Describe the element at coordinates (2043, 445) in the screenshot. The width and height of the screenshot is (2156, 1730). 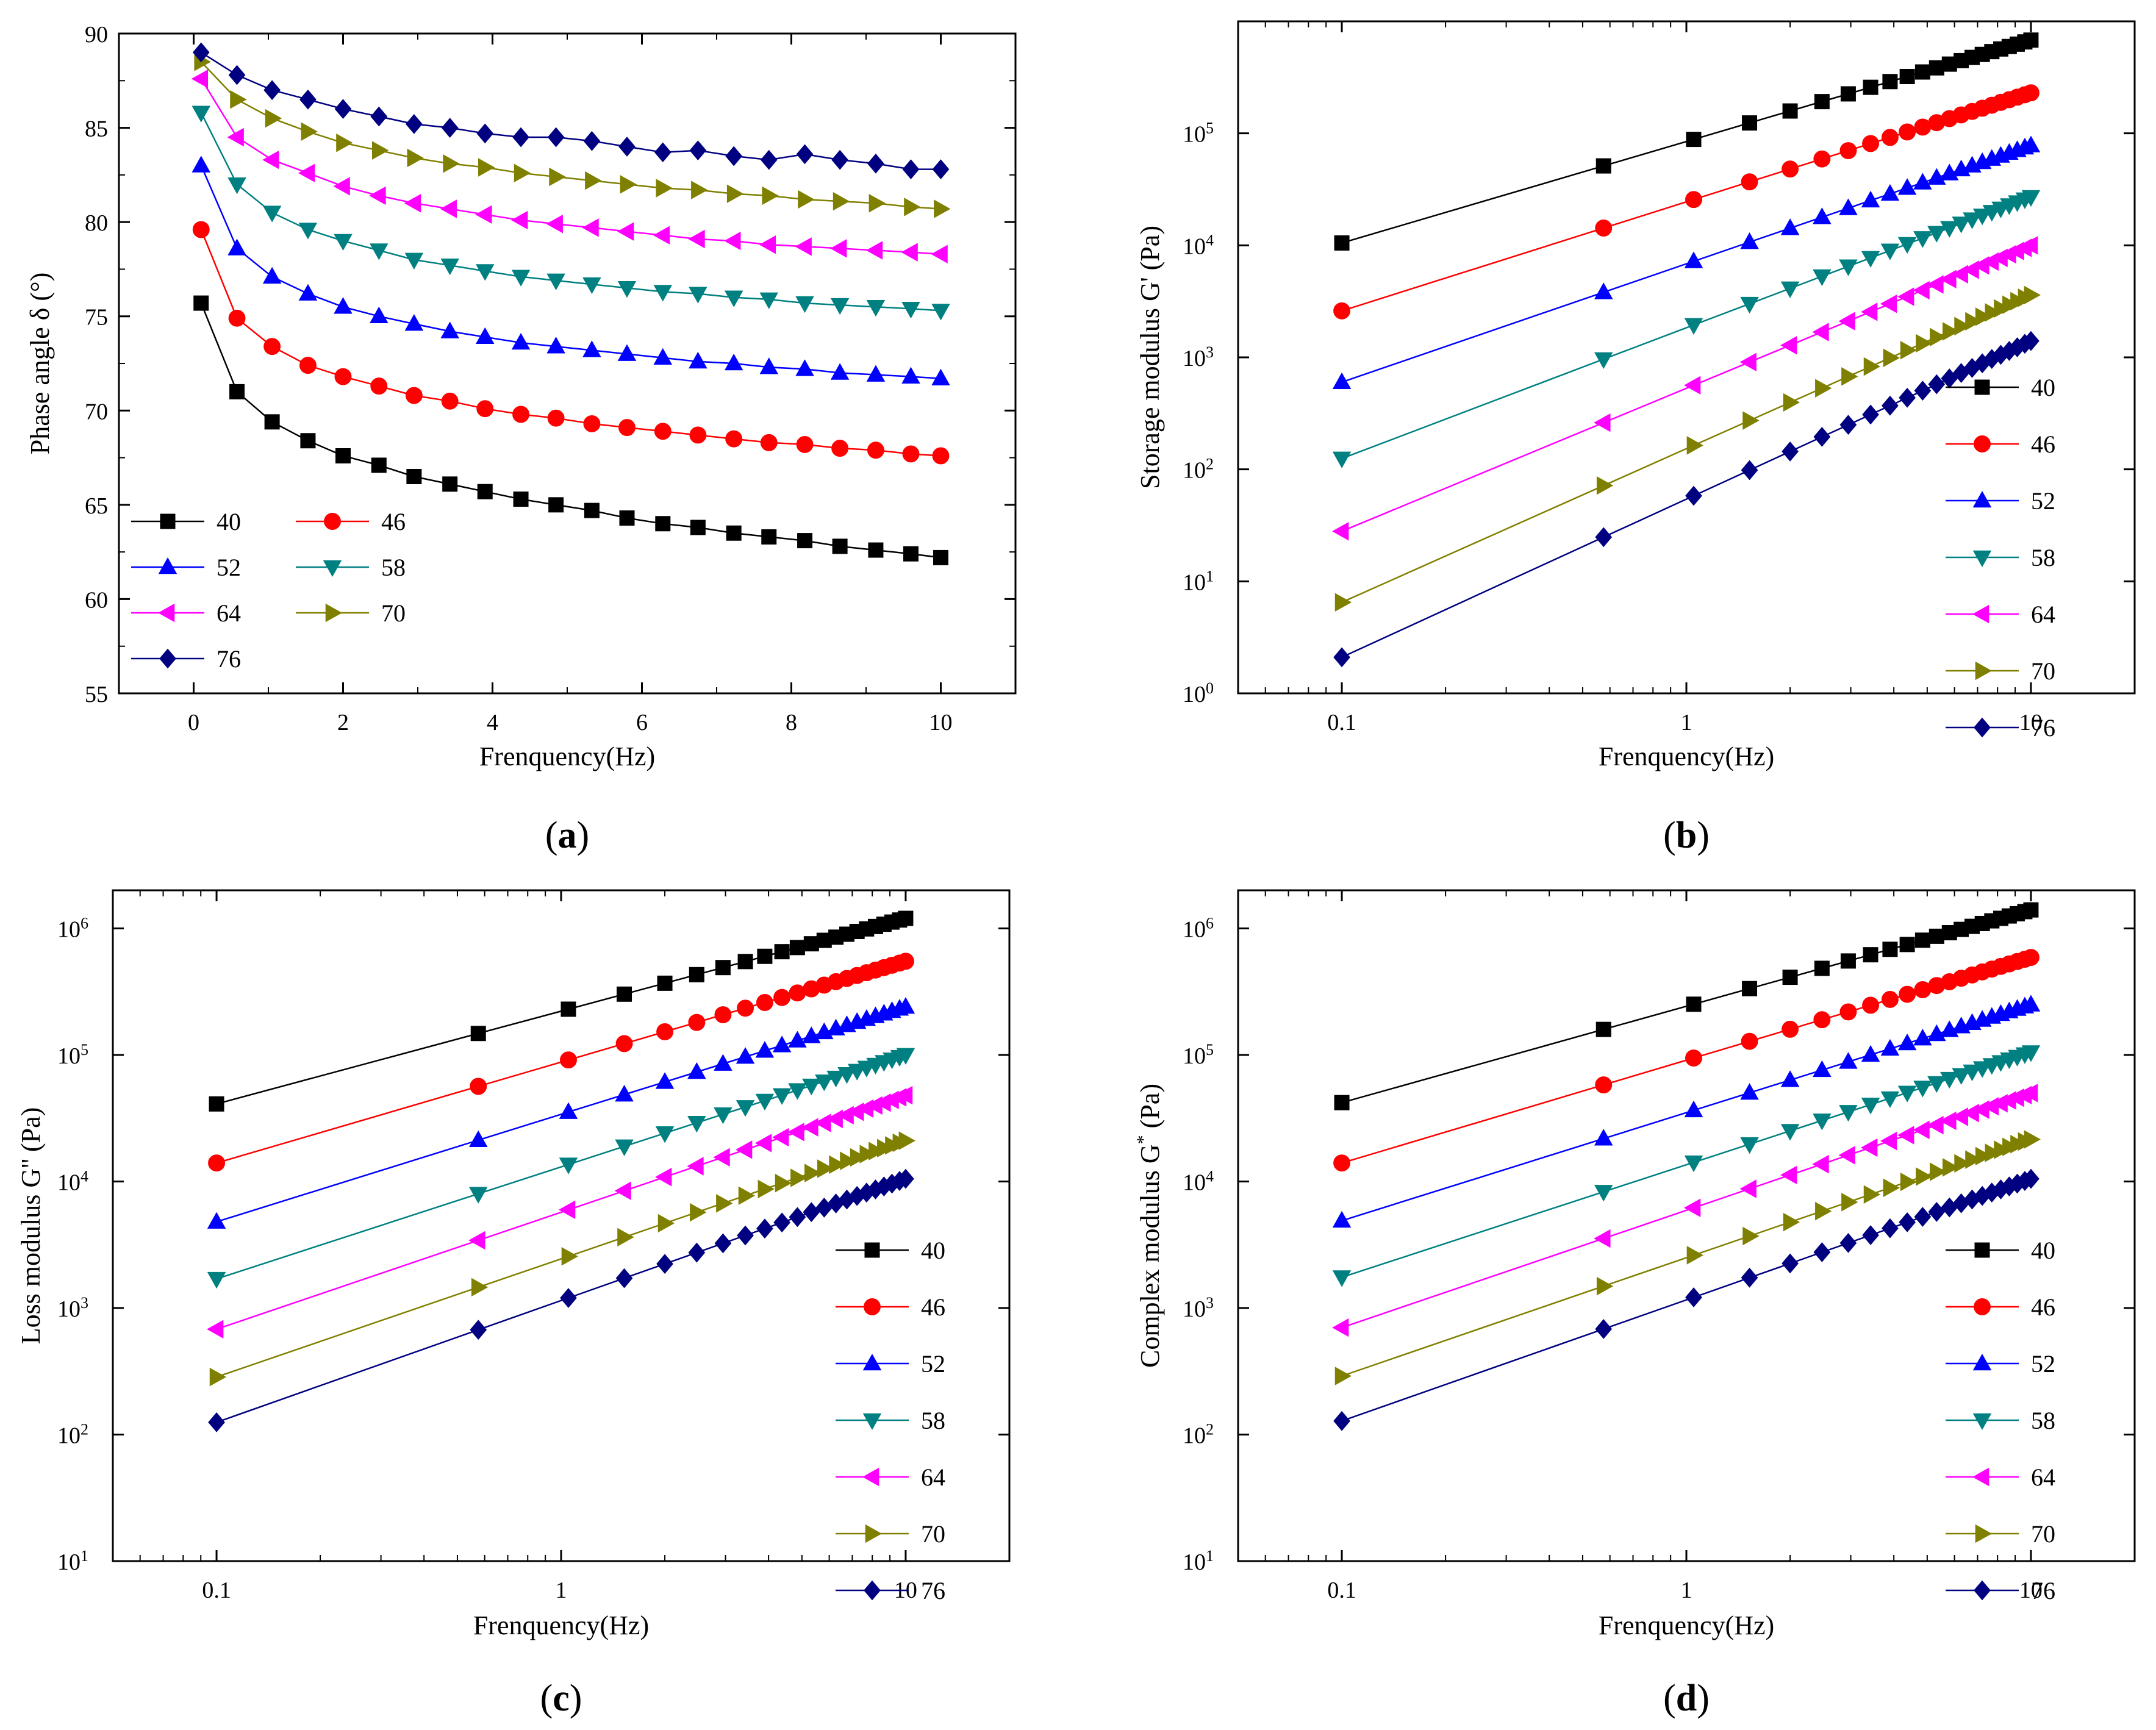
I see `legend-label: 46` at that location.